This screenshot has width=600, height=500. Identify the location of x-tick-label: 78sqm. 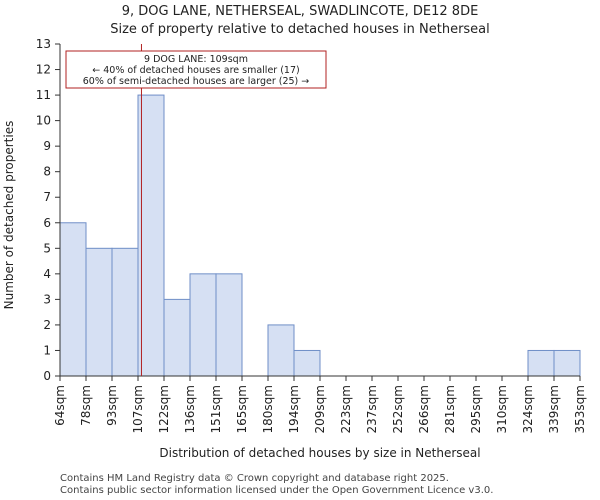
(86, 405).